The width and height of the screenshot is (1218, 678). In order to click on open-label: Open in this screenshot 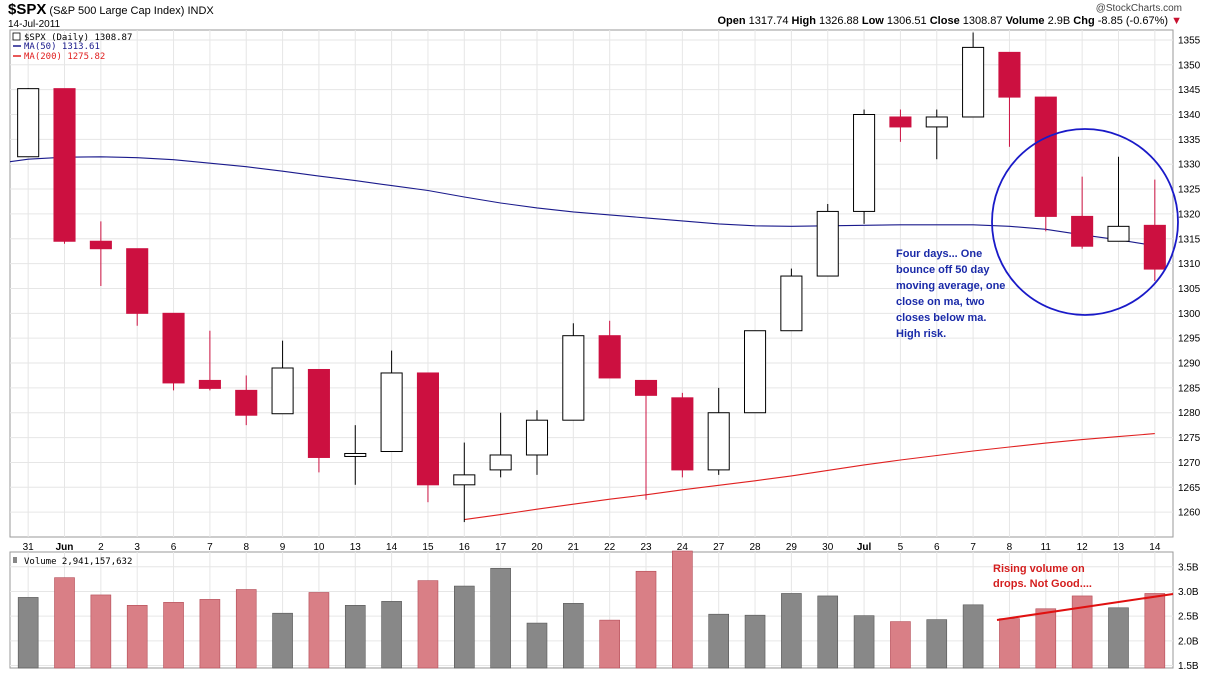, I will do `click(731, 21)`.